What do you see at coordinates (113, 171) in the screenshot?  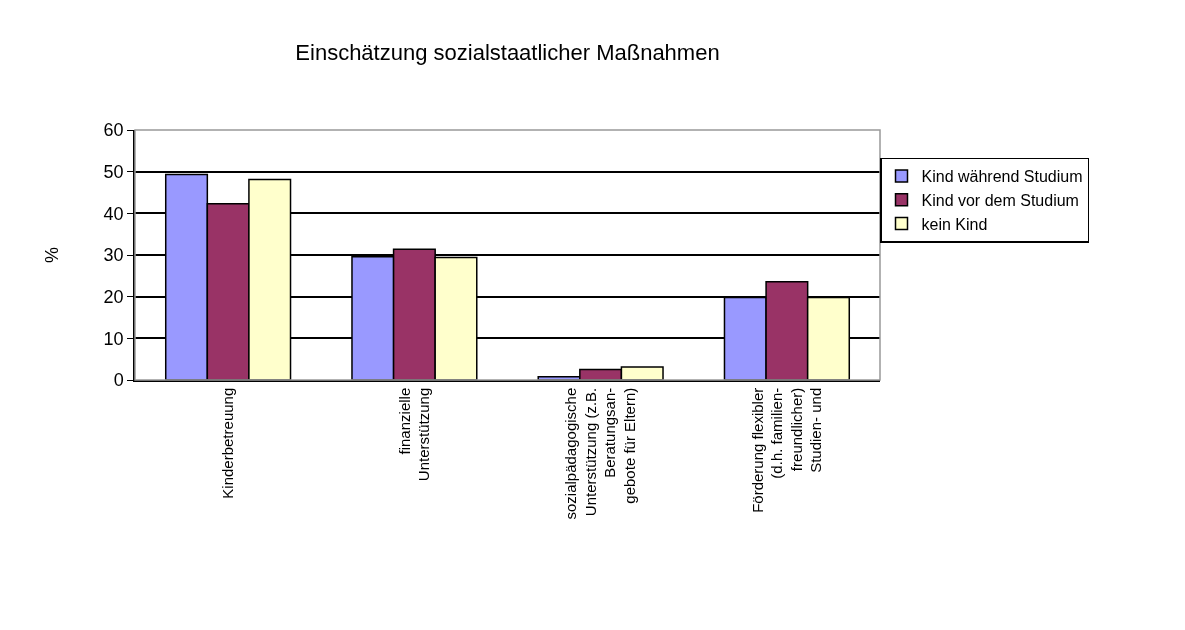 I see `y-tick-label: 50` at bounding box center [113, 171].